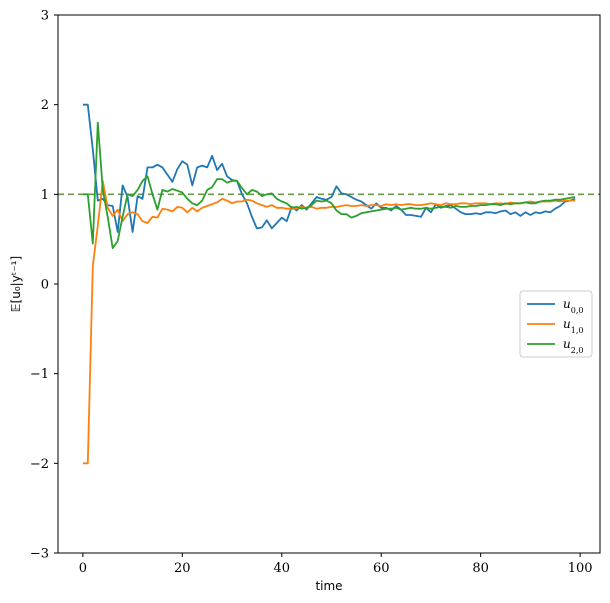  What do you see at coordinates (83, 568) in the screenshot?
I see `x-tick-label: 0` at bounding box center [83, 568].